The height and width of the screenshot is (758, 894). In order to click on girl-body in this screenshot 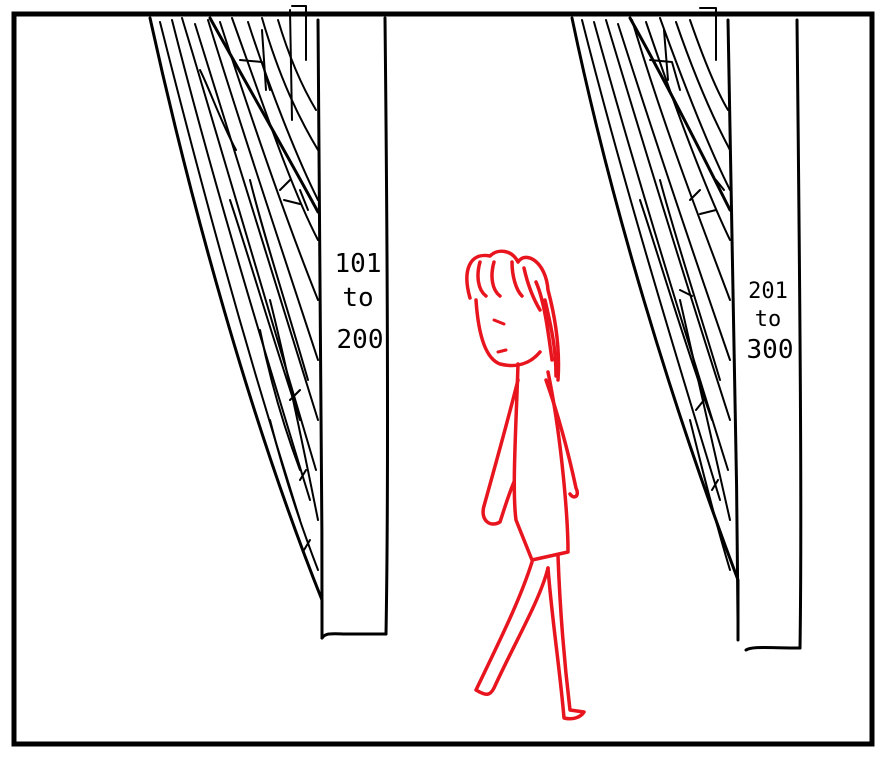, I will do `click(541, 462)`.